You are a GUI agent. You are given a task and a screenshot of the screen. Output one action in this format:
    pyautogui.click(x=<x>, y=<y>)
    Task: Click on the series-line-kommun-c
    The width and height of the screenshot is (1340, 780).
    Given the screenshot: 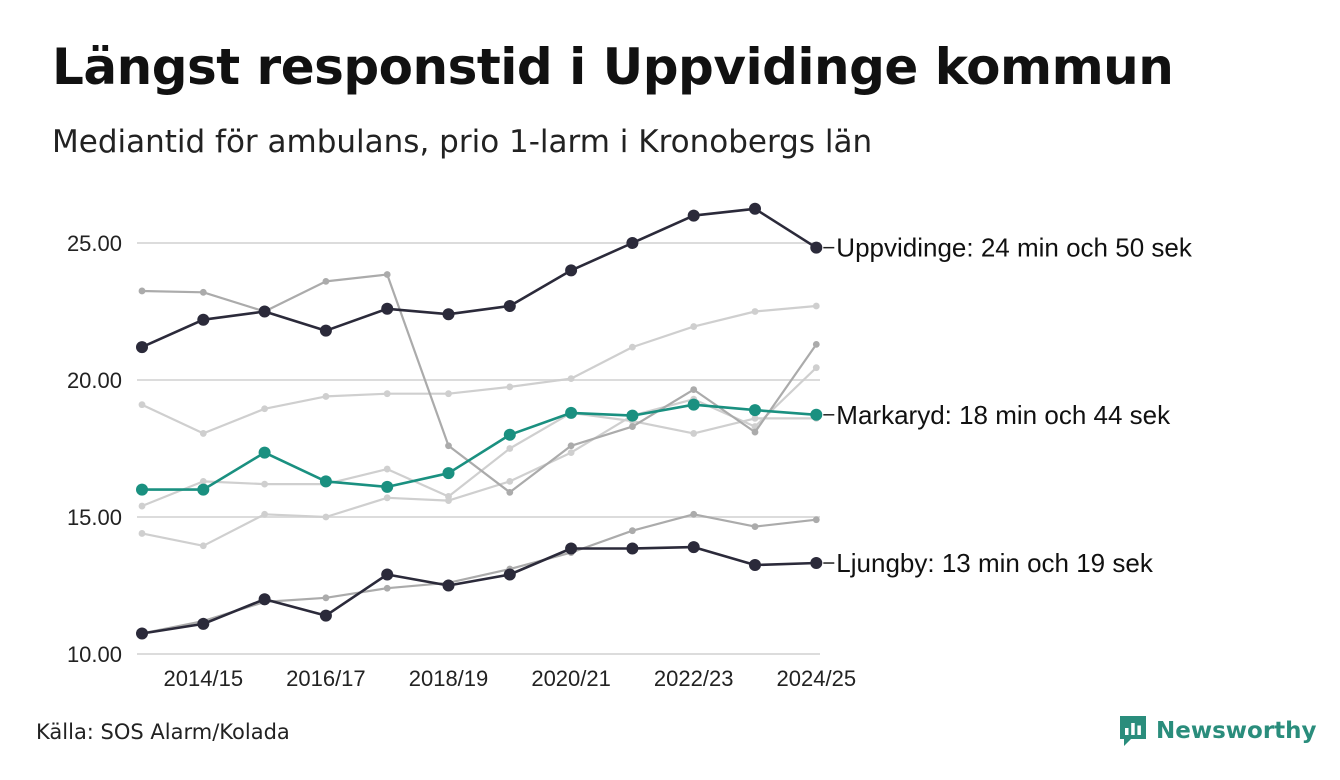 What is the action you would take?
    pyautogui.click(x=479, y=459)
    